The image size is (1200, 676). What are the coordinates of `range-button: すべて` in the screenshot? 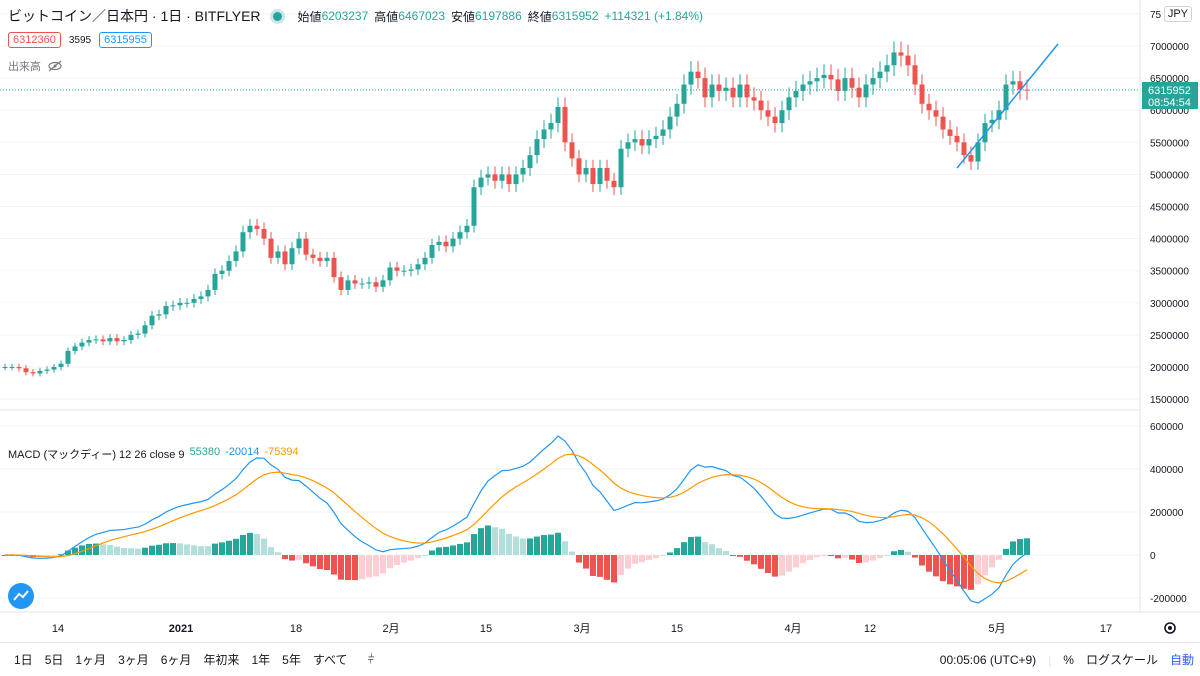 It's located at (330, 660).